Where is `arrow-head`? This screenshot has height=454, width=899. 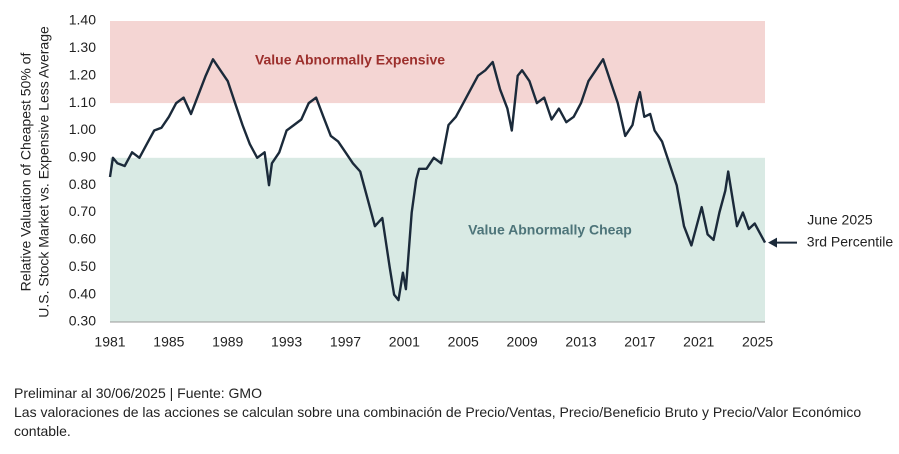 arrow-head is located at coordinates (772, 242).